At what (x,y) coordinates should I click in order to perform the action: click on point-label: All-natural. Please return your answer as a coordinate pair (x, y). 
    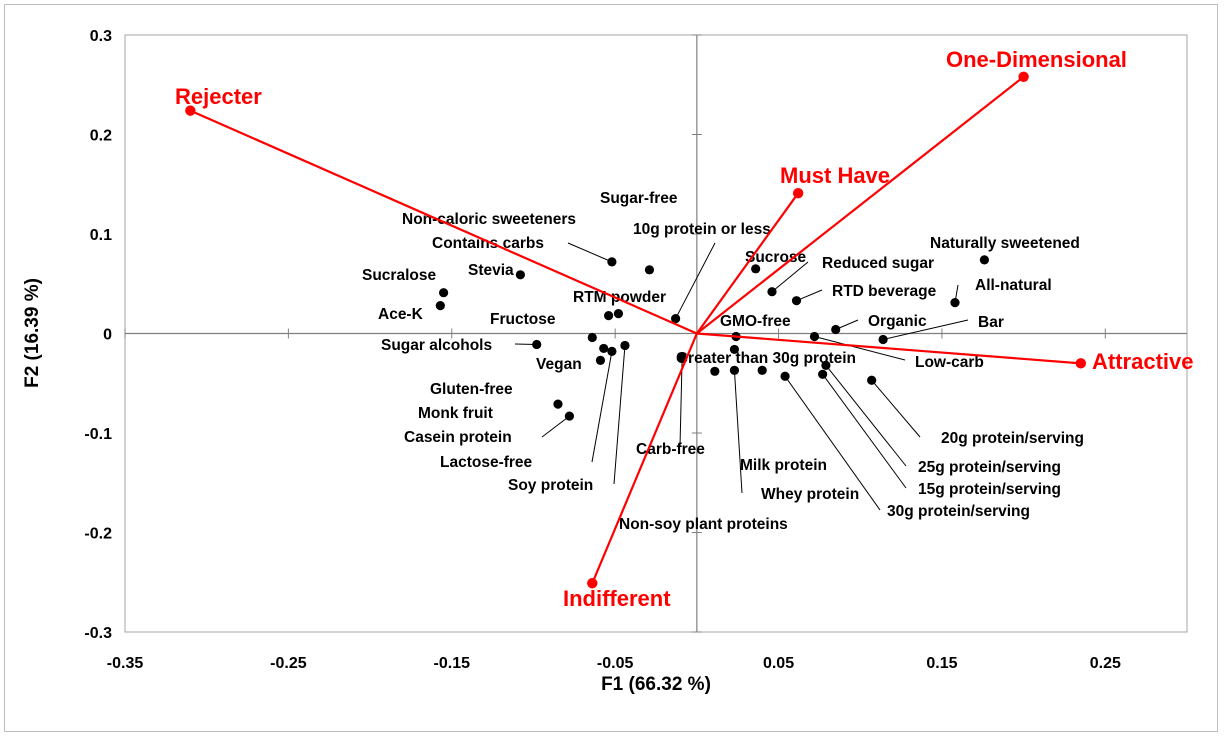
    Looking at the image, I should click on (1013, 285).